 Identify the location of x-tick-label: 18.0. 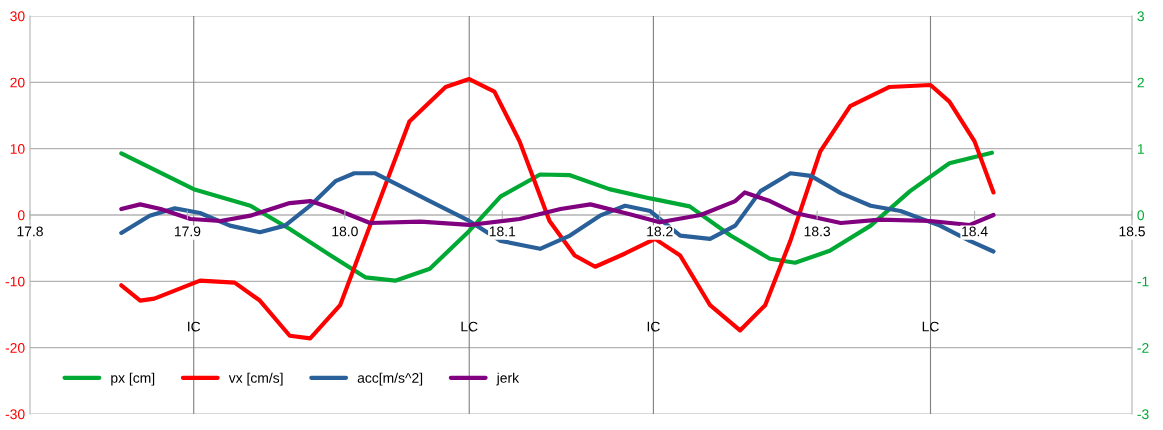
(345, 231).